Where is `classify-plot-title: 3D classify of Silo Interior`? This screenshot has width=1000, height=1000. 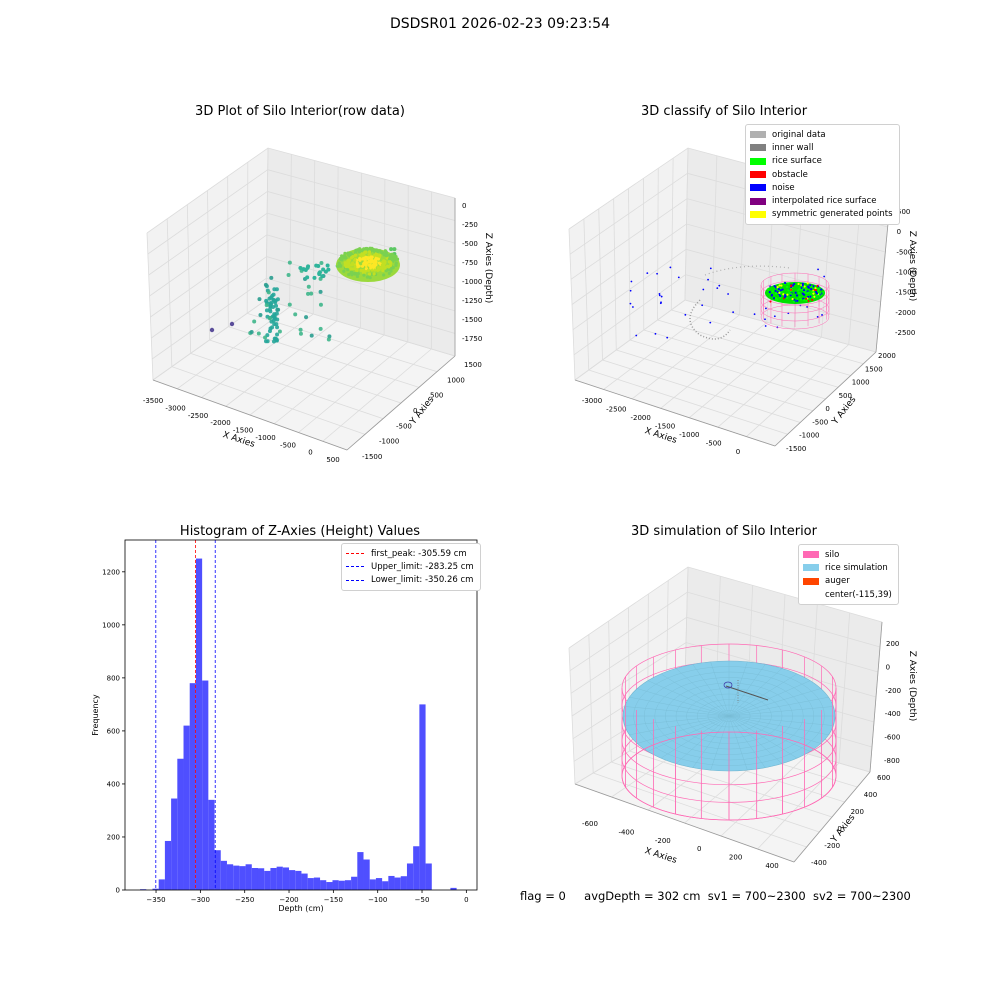
classify-plot-title: 3D classify of Silo Interior is located at coordinates (724, 111).